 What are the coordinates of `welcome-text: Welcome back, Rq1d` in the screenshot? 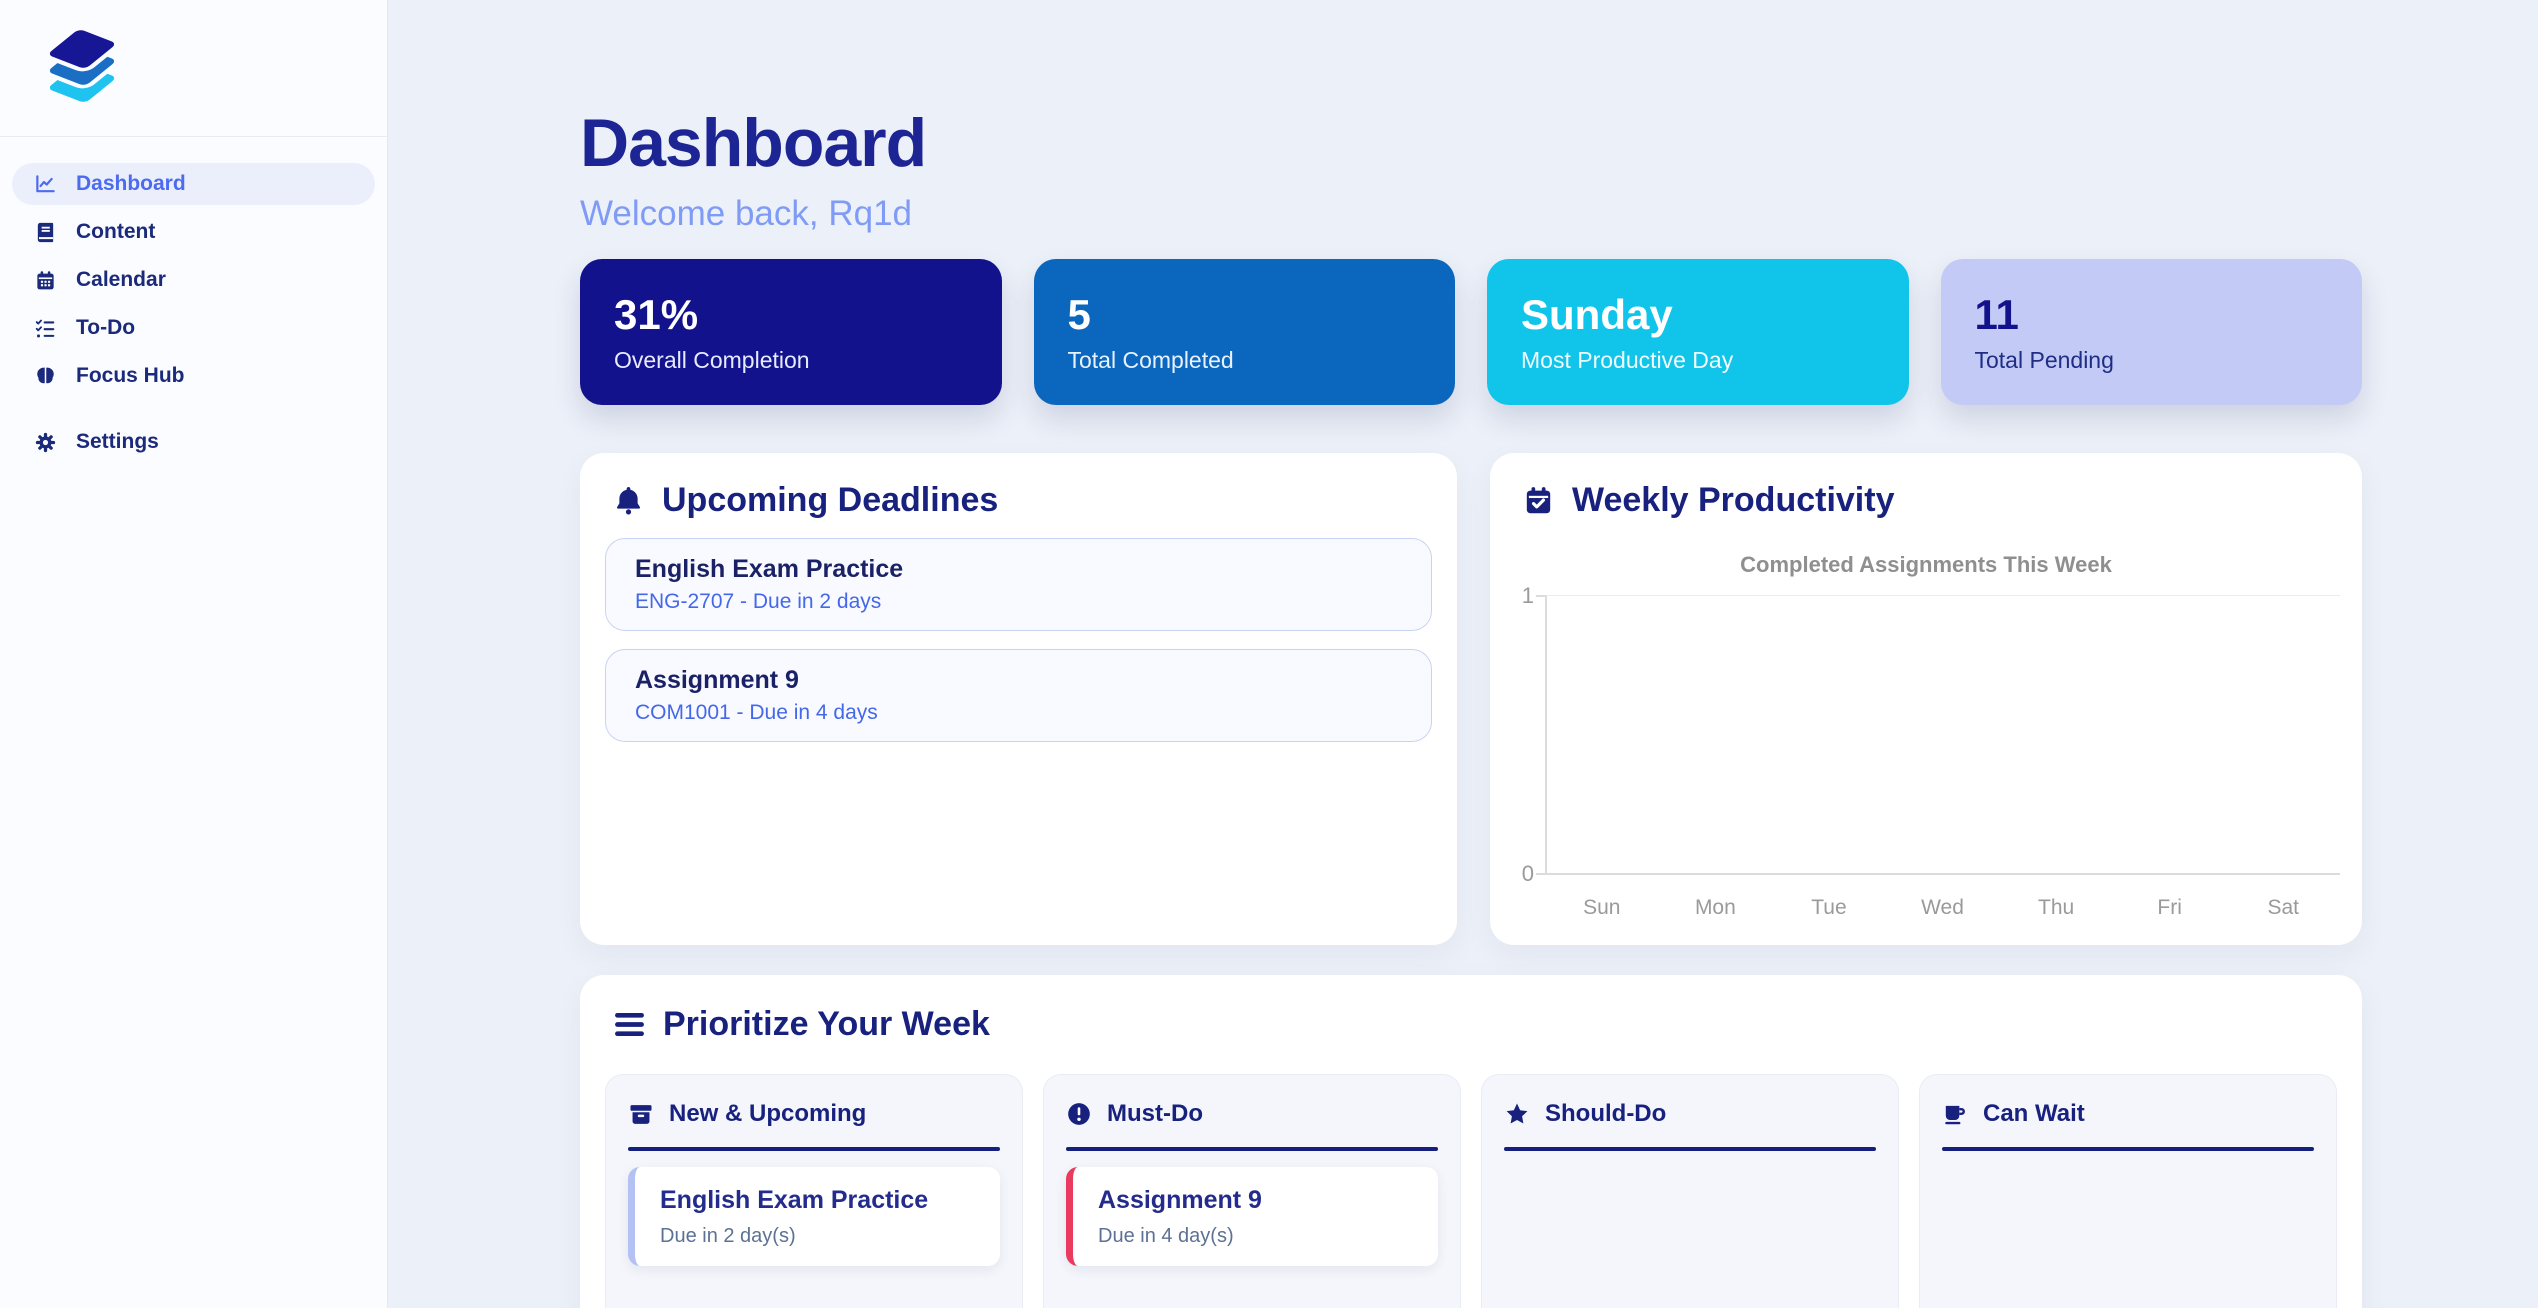 It's located at (746, 213).